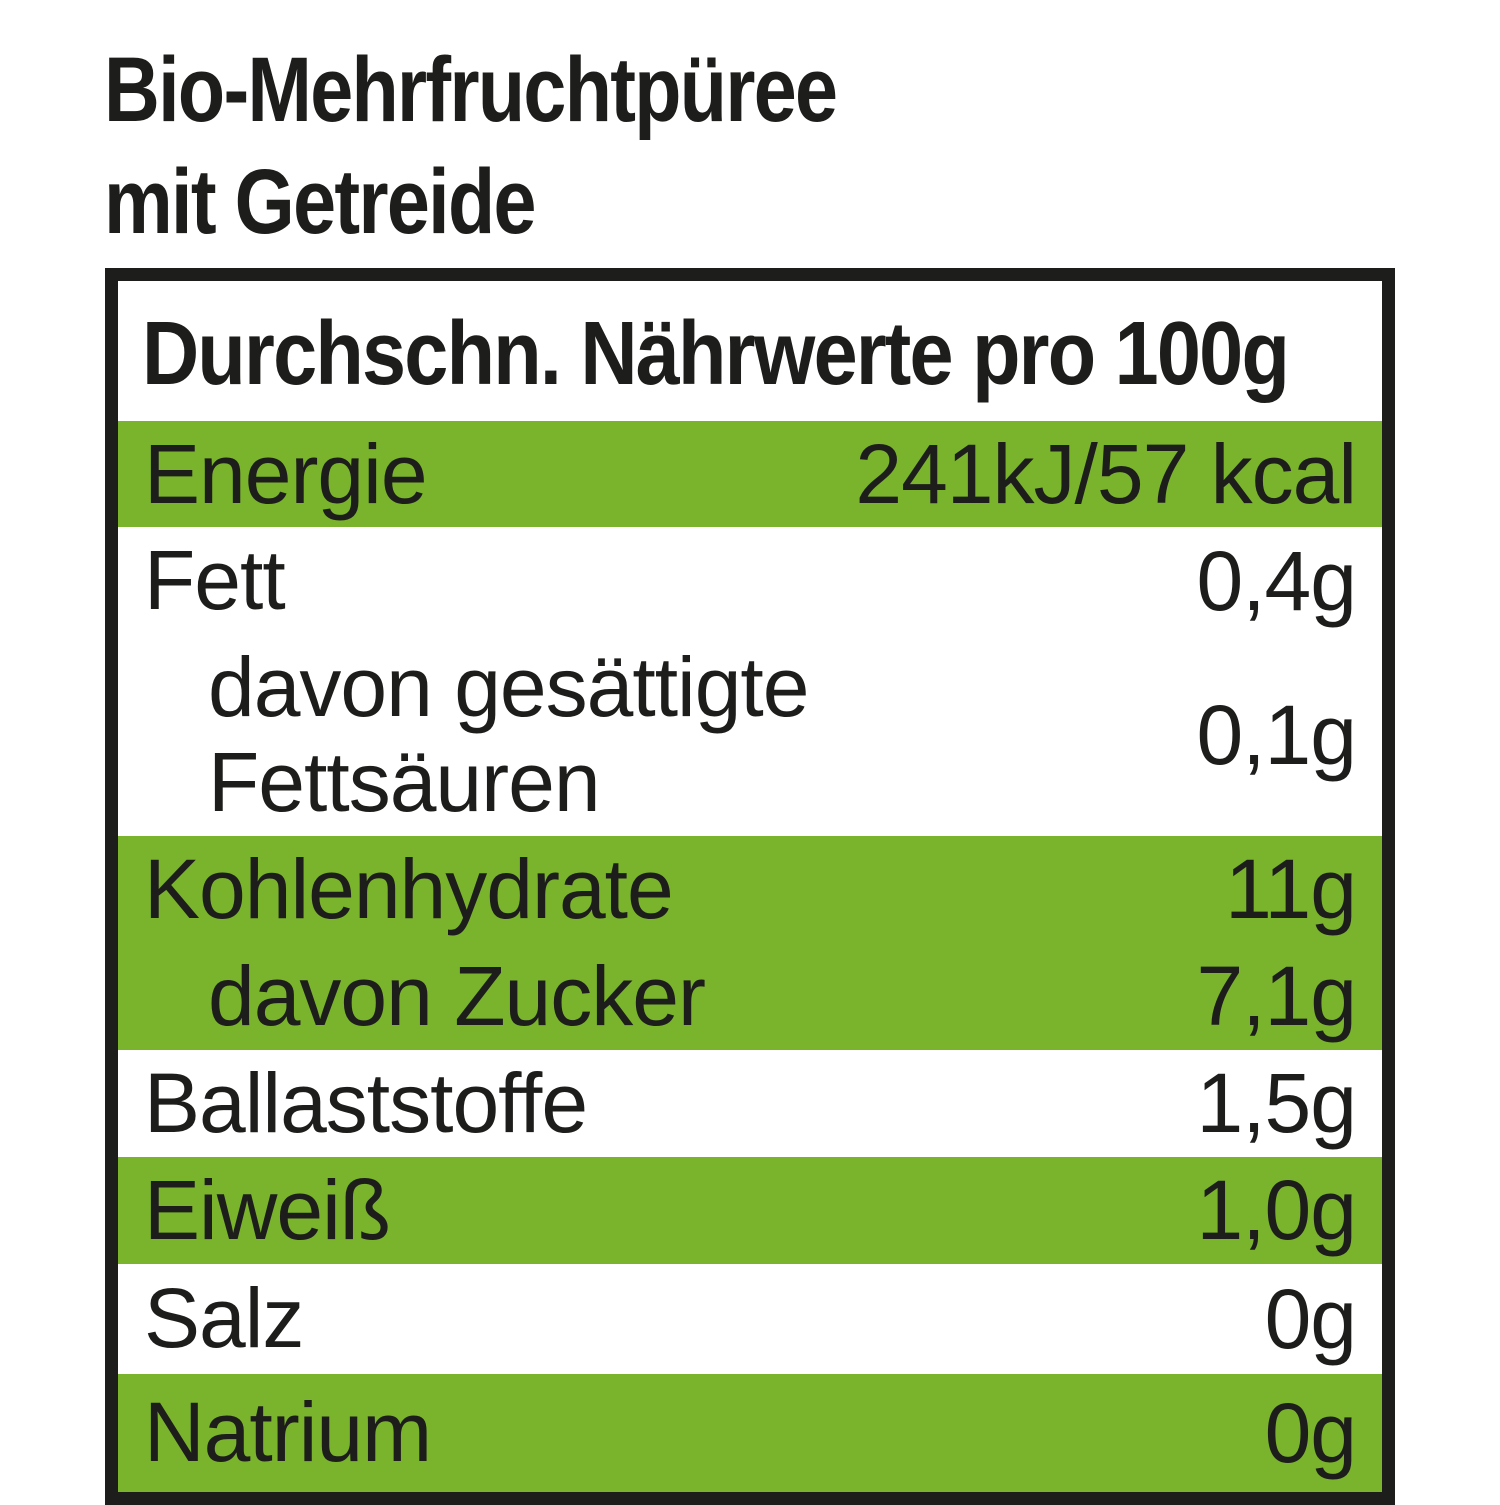 This screenshot has width=1500, height=1505. I want to click on row-value: 241kJ/57 kcal, so click(1106, 473).